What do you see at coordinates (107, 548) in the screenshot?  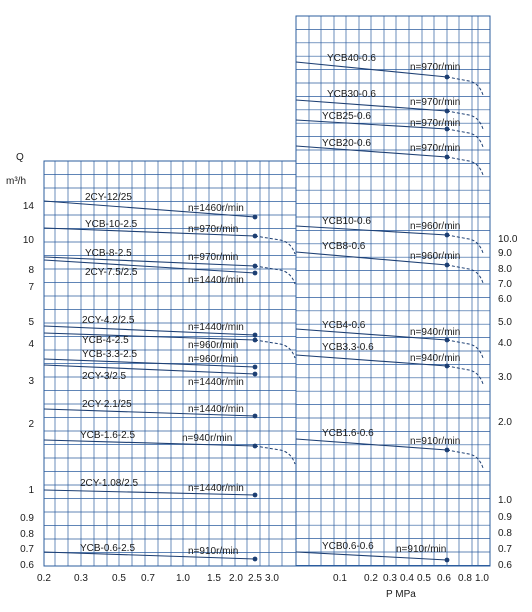 I see `series-name-label: YCB-0.6-2.5` at bounding box center [107, 548].